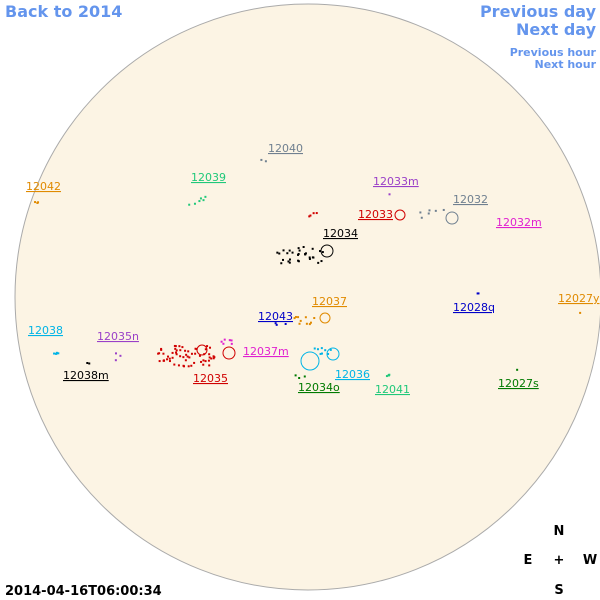  I want to click on region-label: 12033m, so click(396, 181).